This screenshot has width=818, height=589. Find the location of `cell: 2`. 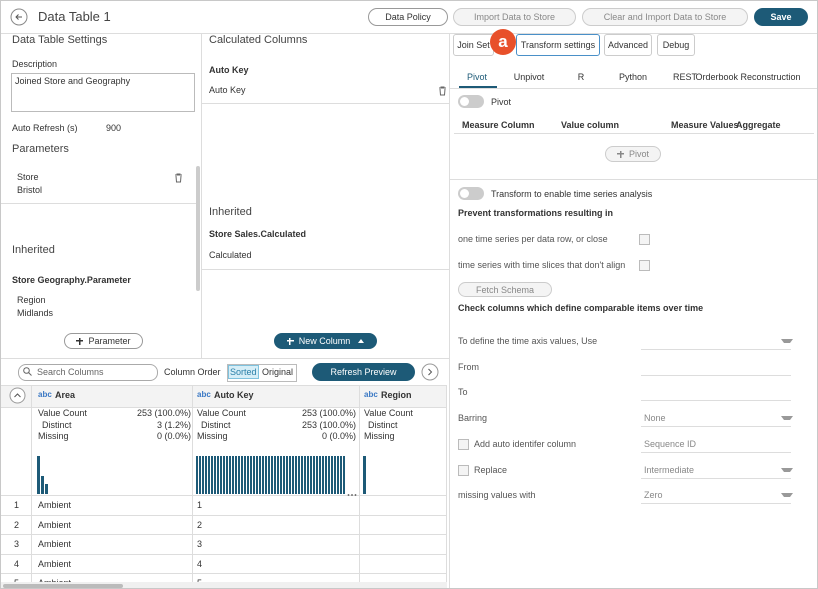

cell: 2 is located at coordinates (200, 524).